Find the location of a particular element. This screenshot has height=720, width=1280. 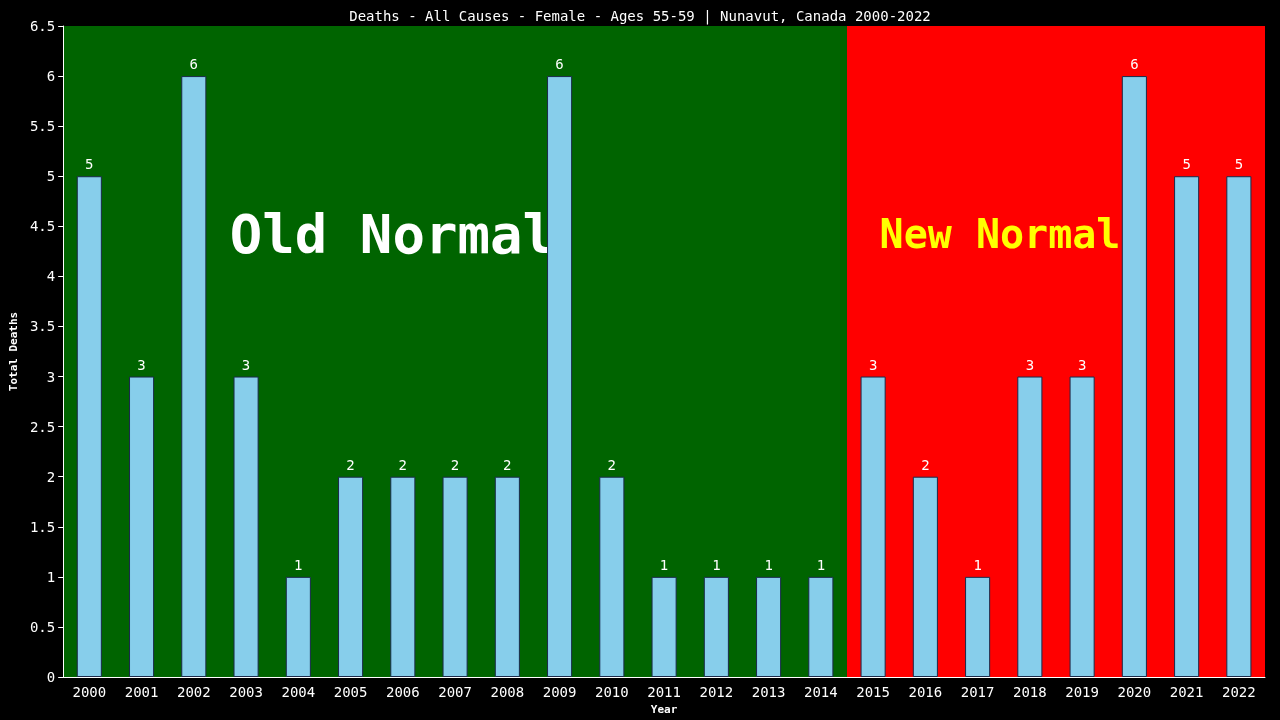

band-label: Old Normal is located at coordinates (392, 234).